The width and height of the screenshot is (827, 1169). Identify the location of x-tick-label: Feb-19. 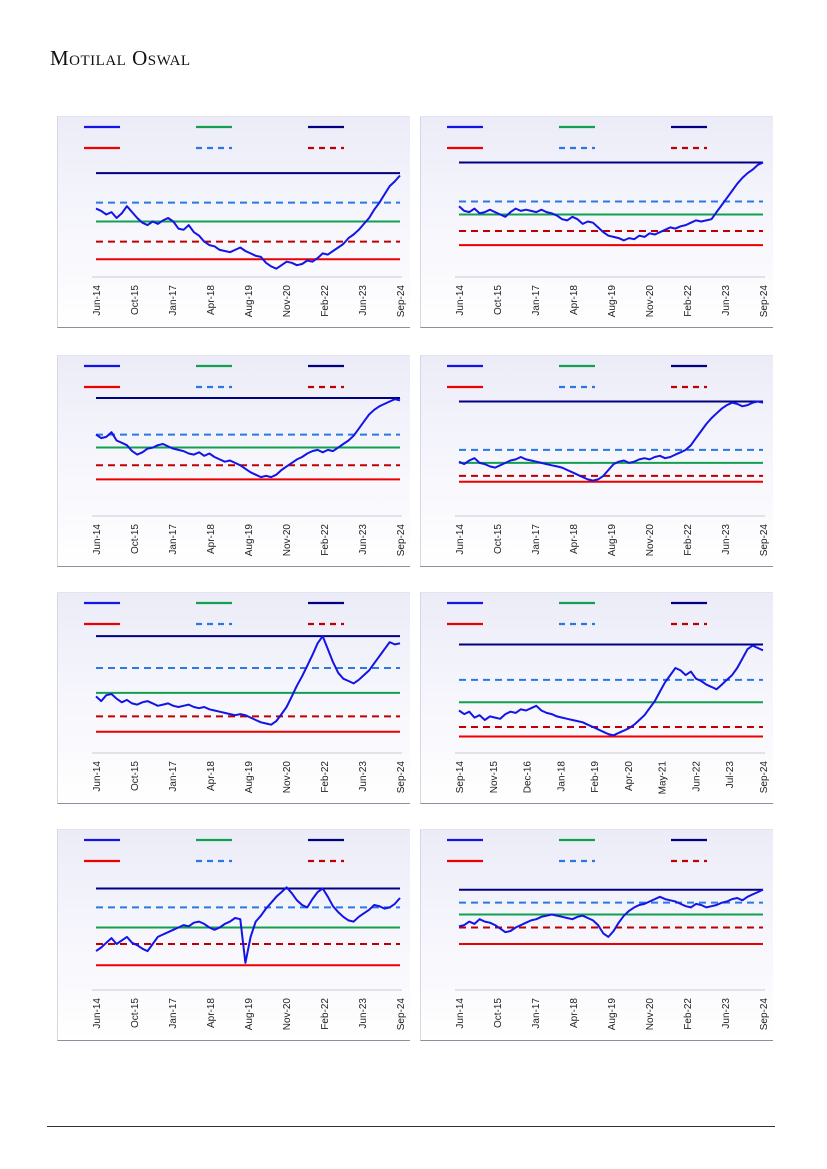
(595, 777).